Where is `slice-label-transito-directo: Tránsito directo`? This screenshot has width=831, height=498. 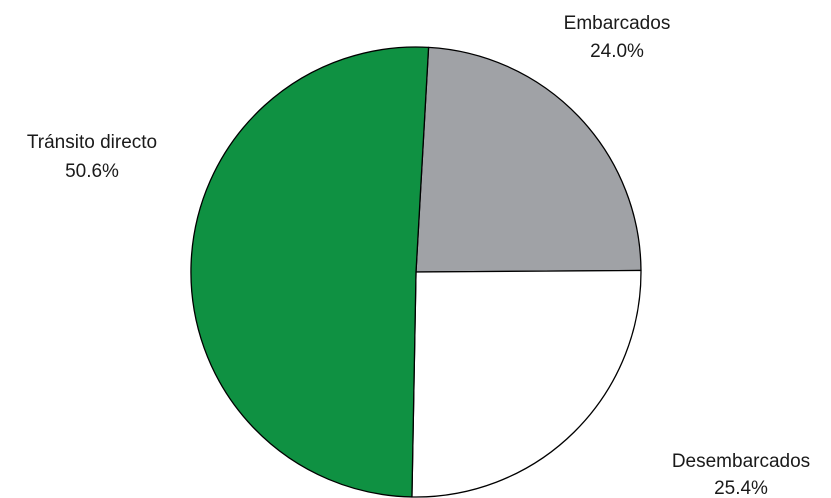
slice-label-transito-directo: Tránsito directo is located at coordinates (92, 142).